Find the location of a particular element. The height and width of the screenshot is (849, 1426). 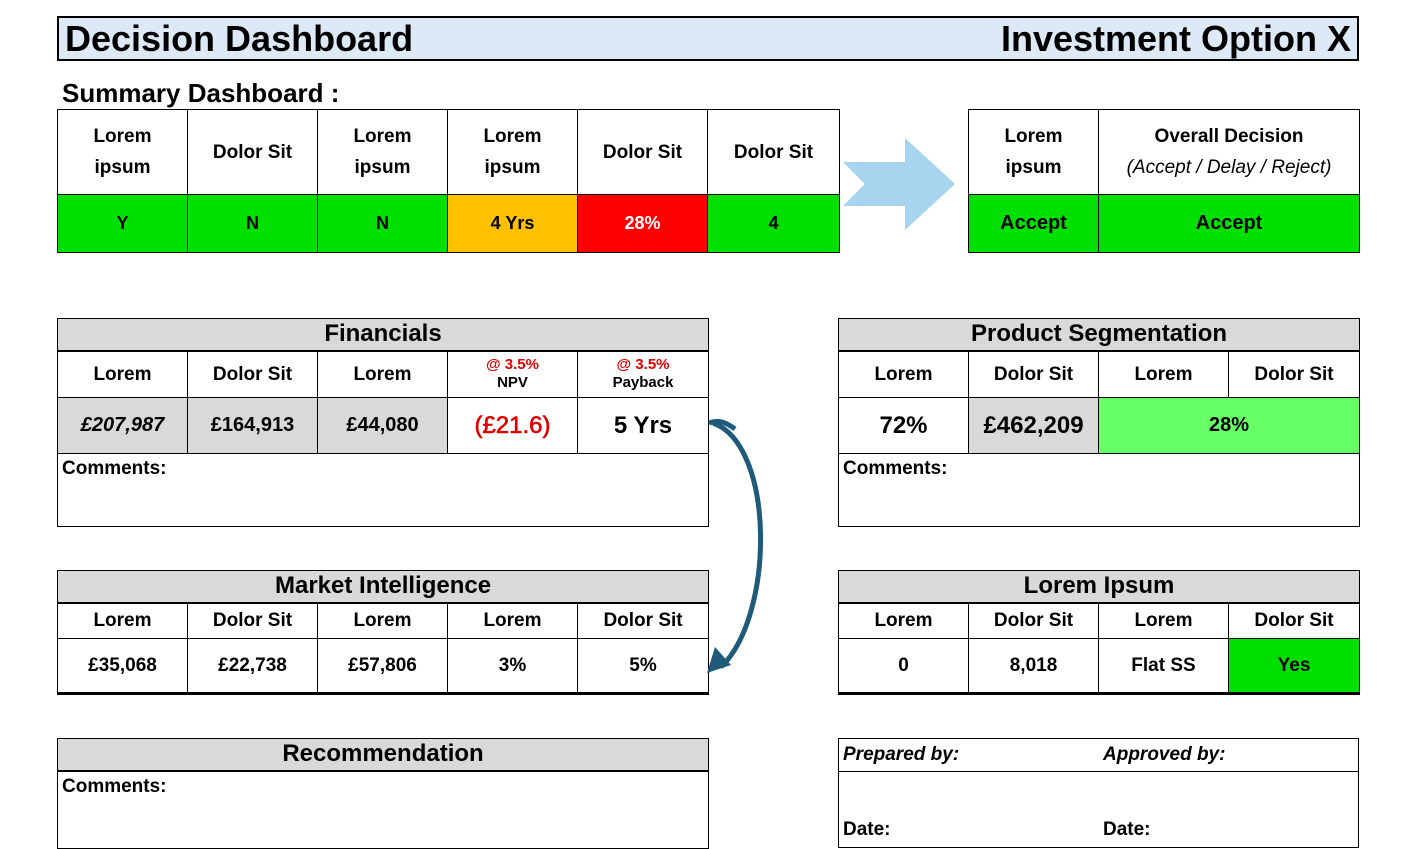

market-value: £35,068 is located at coordinates (122, 666).